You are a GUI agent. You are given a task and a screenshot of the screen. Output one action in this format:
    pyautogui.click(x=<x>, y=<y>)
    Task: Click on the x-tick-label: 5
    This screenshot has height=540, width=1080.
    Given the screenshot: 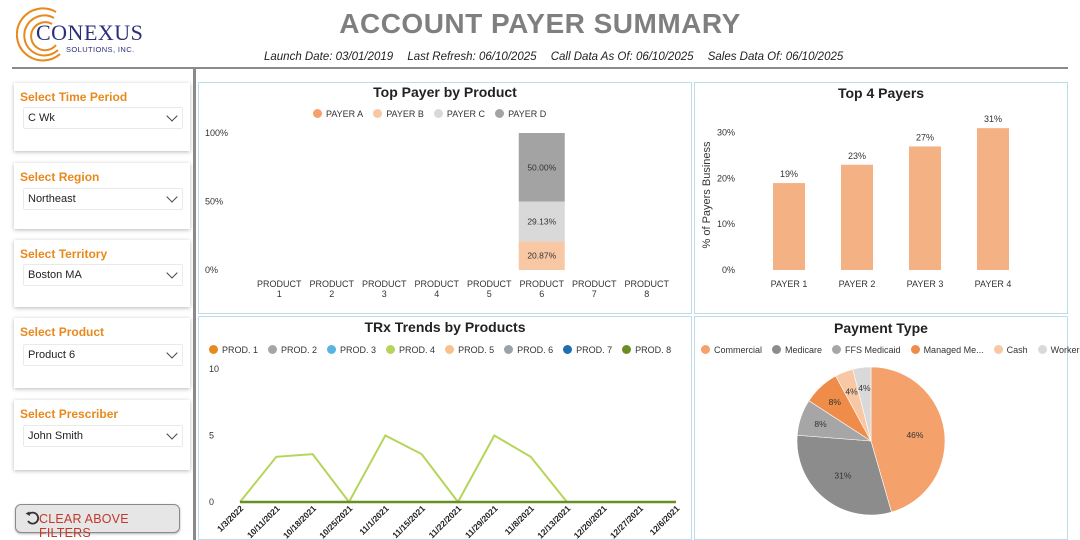 What is the action you would take?
    pyautogui.click(x=489, y=294)
    